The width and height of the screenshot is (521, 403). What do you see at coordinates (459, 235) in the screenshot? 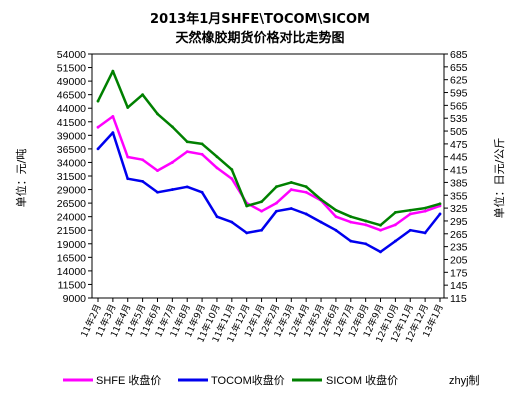
I see `y-right-tick-label: 265` at bounding box center [459, 235].